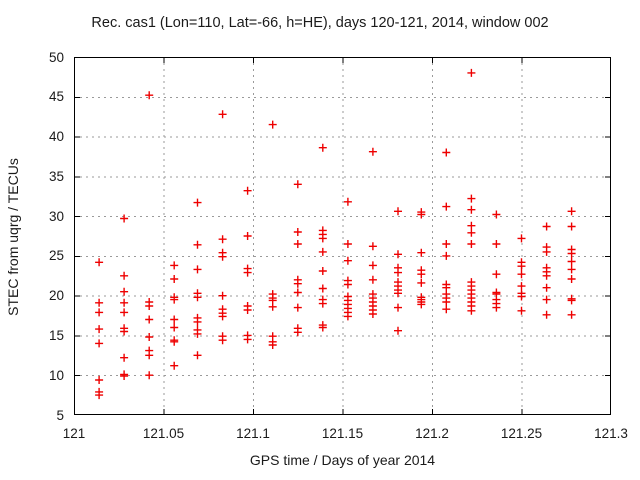 Image resolution: width=640 pixels, height=480 pixels. Describe the element at coordinates (342, 433) in the screenshot. I see `x-tick-label: 121.15` at that location.